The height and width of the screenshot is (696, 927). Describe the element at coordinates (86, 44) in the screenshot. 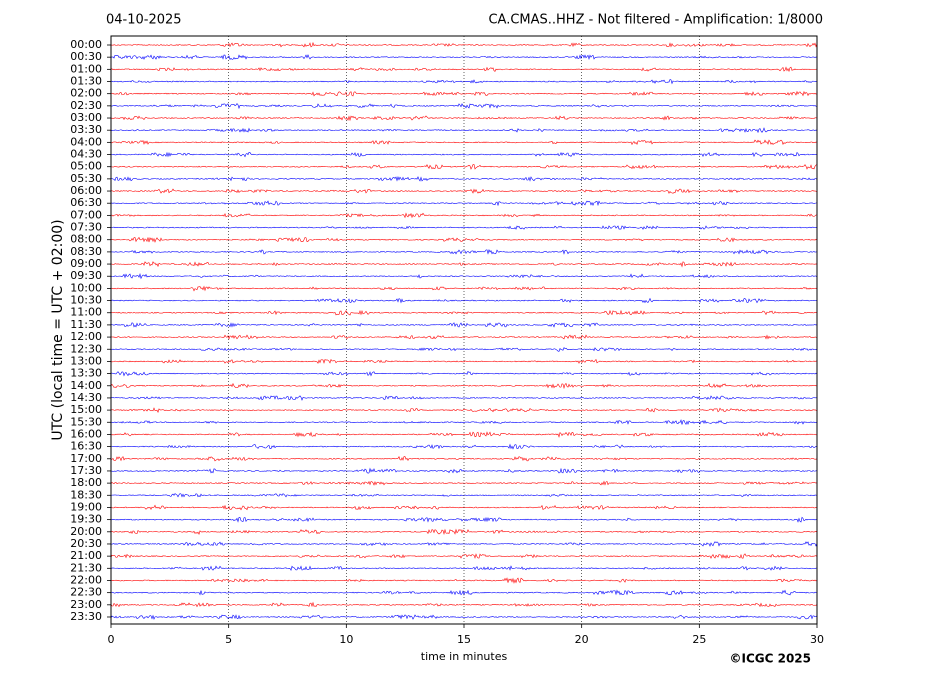

I see `y-tick-label: 00:00` at that location.